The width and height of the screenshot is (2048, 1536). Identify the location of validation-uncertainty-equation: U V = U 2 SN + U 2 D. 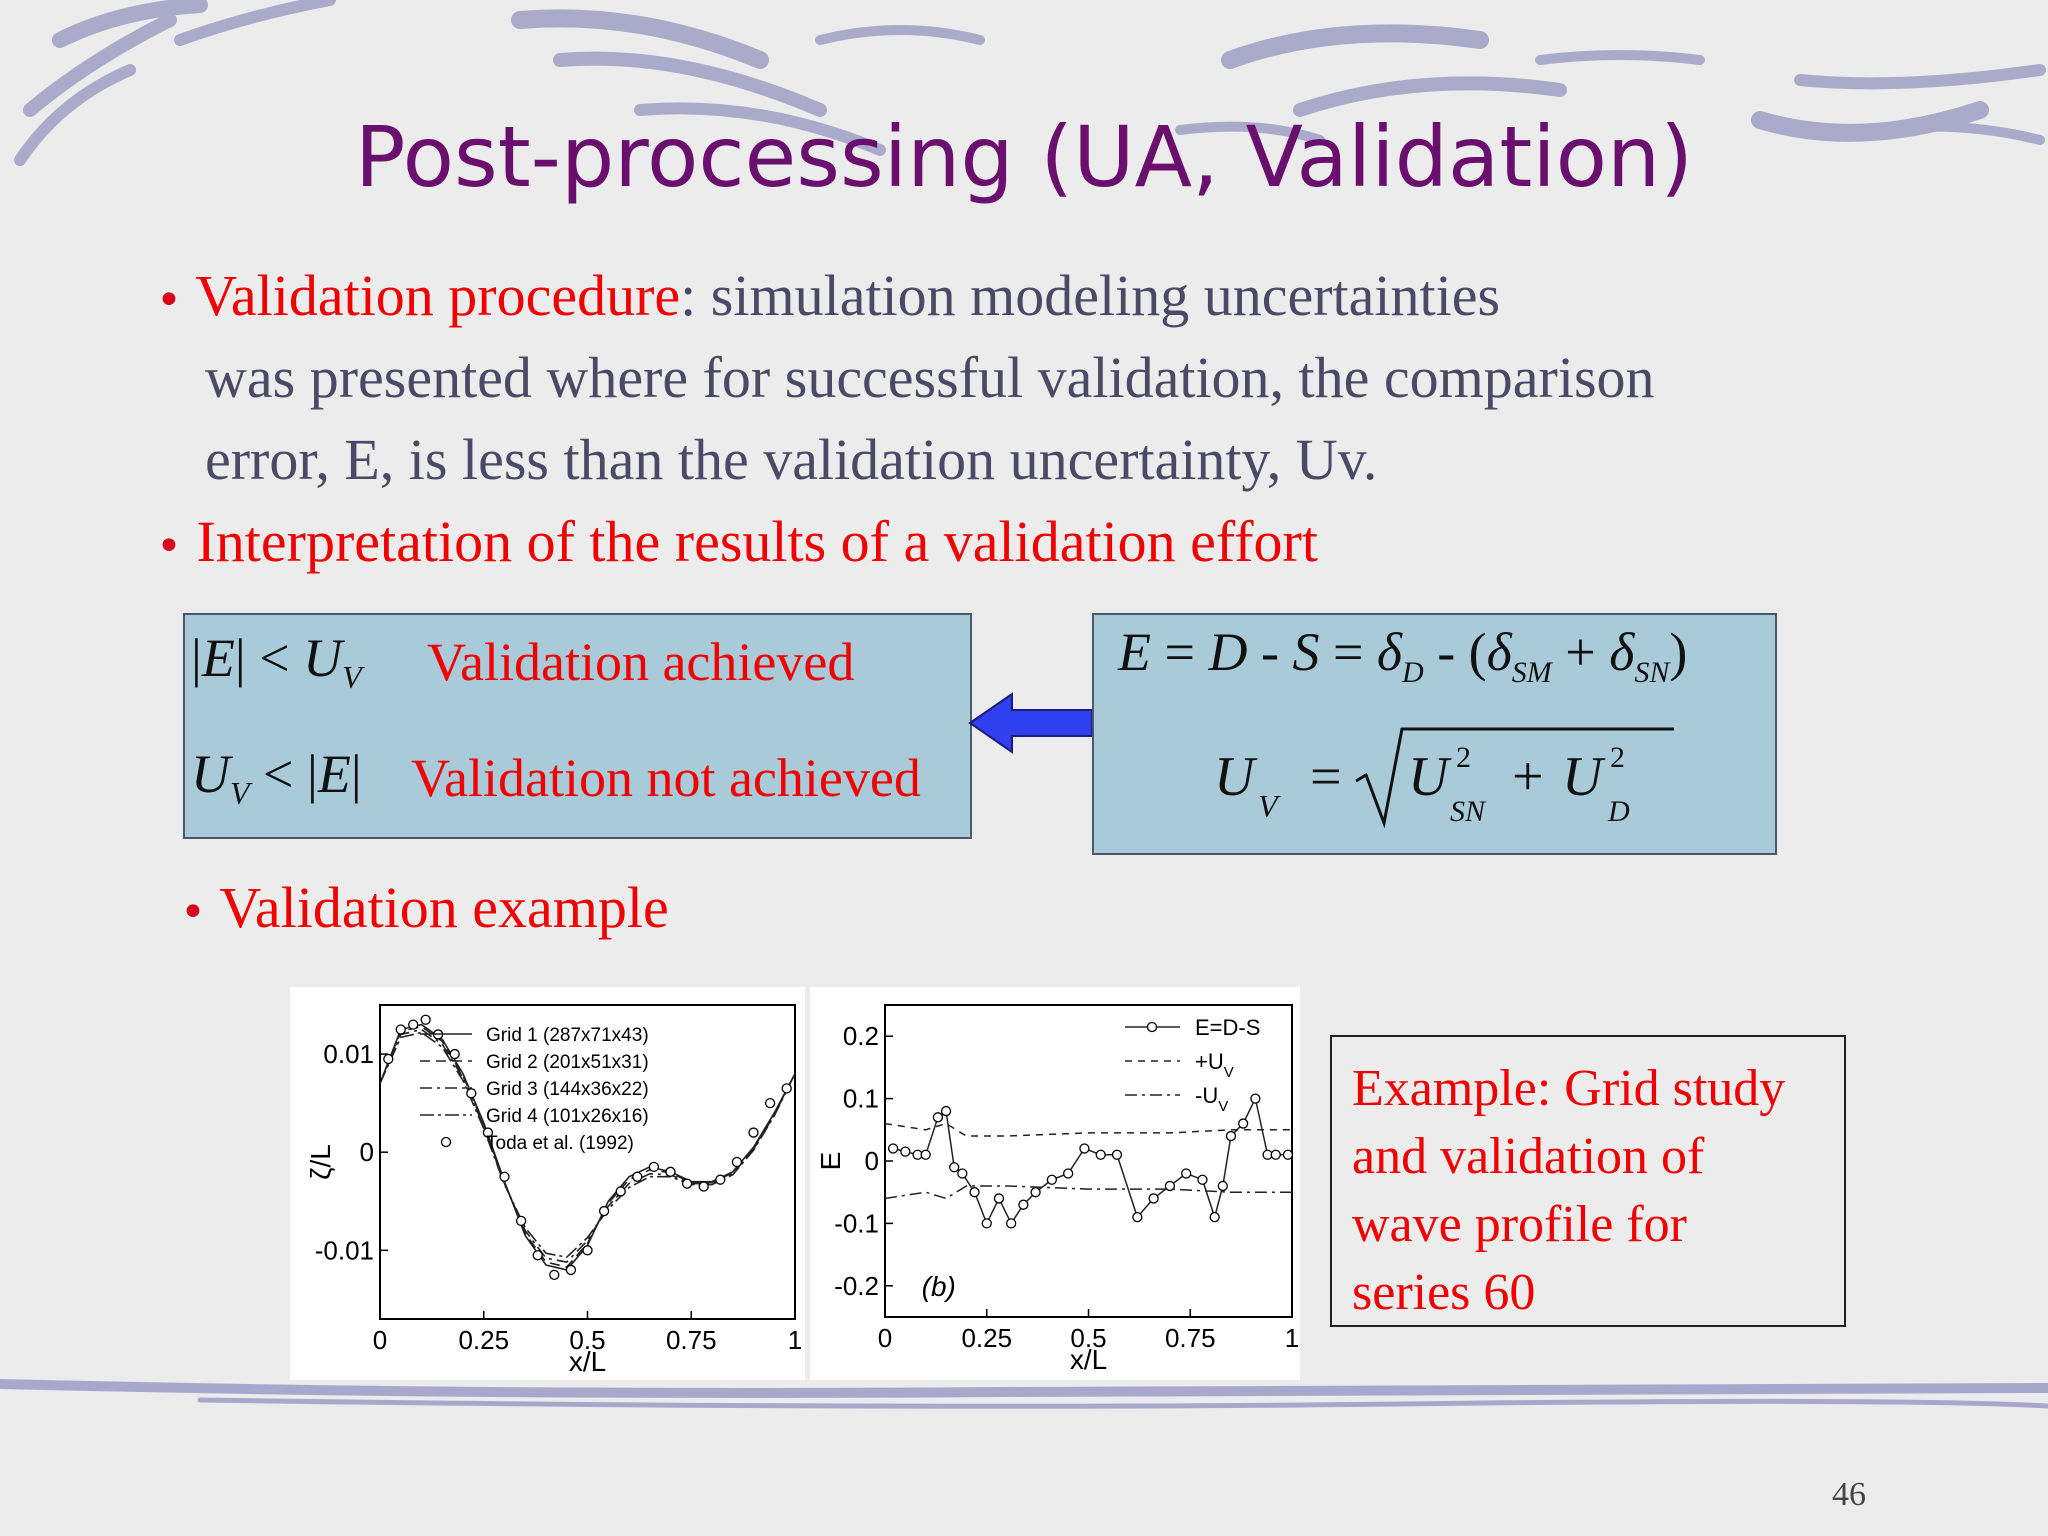
(1444, 778).